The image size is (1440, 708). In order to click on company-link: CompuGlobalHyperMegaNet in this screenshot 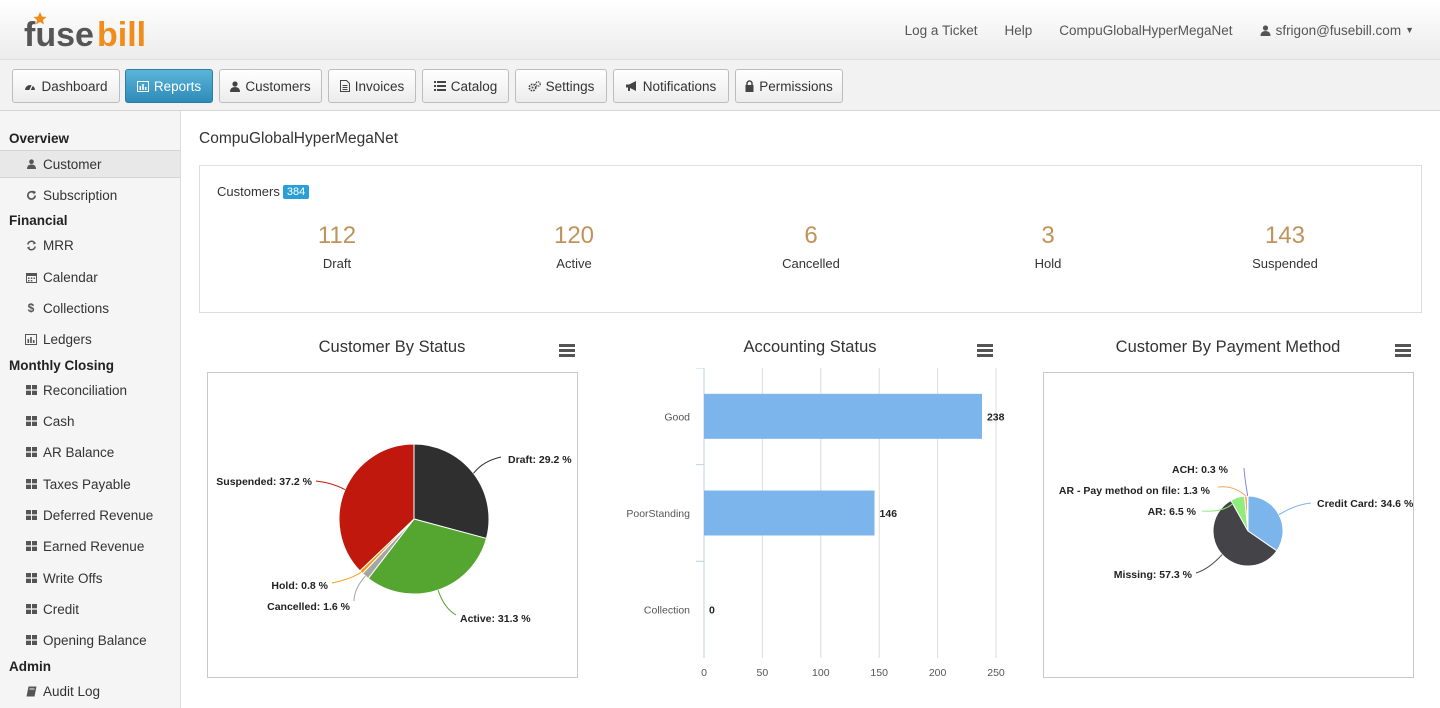, I will do `click(1146, 30)`.